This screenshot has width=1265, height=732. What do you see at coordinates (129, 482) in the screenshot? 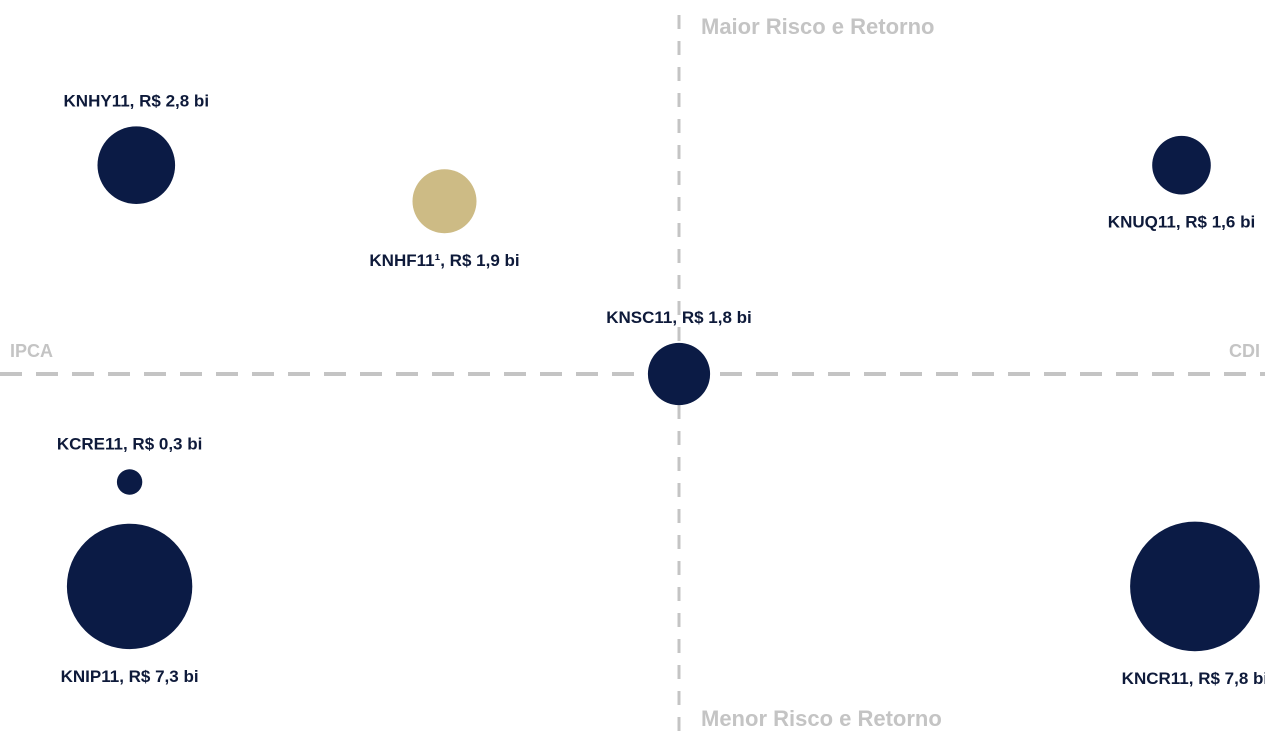
I see `bubble-kcre11` at bounding box center [129, 482].